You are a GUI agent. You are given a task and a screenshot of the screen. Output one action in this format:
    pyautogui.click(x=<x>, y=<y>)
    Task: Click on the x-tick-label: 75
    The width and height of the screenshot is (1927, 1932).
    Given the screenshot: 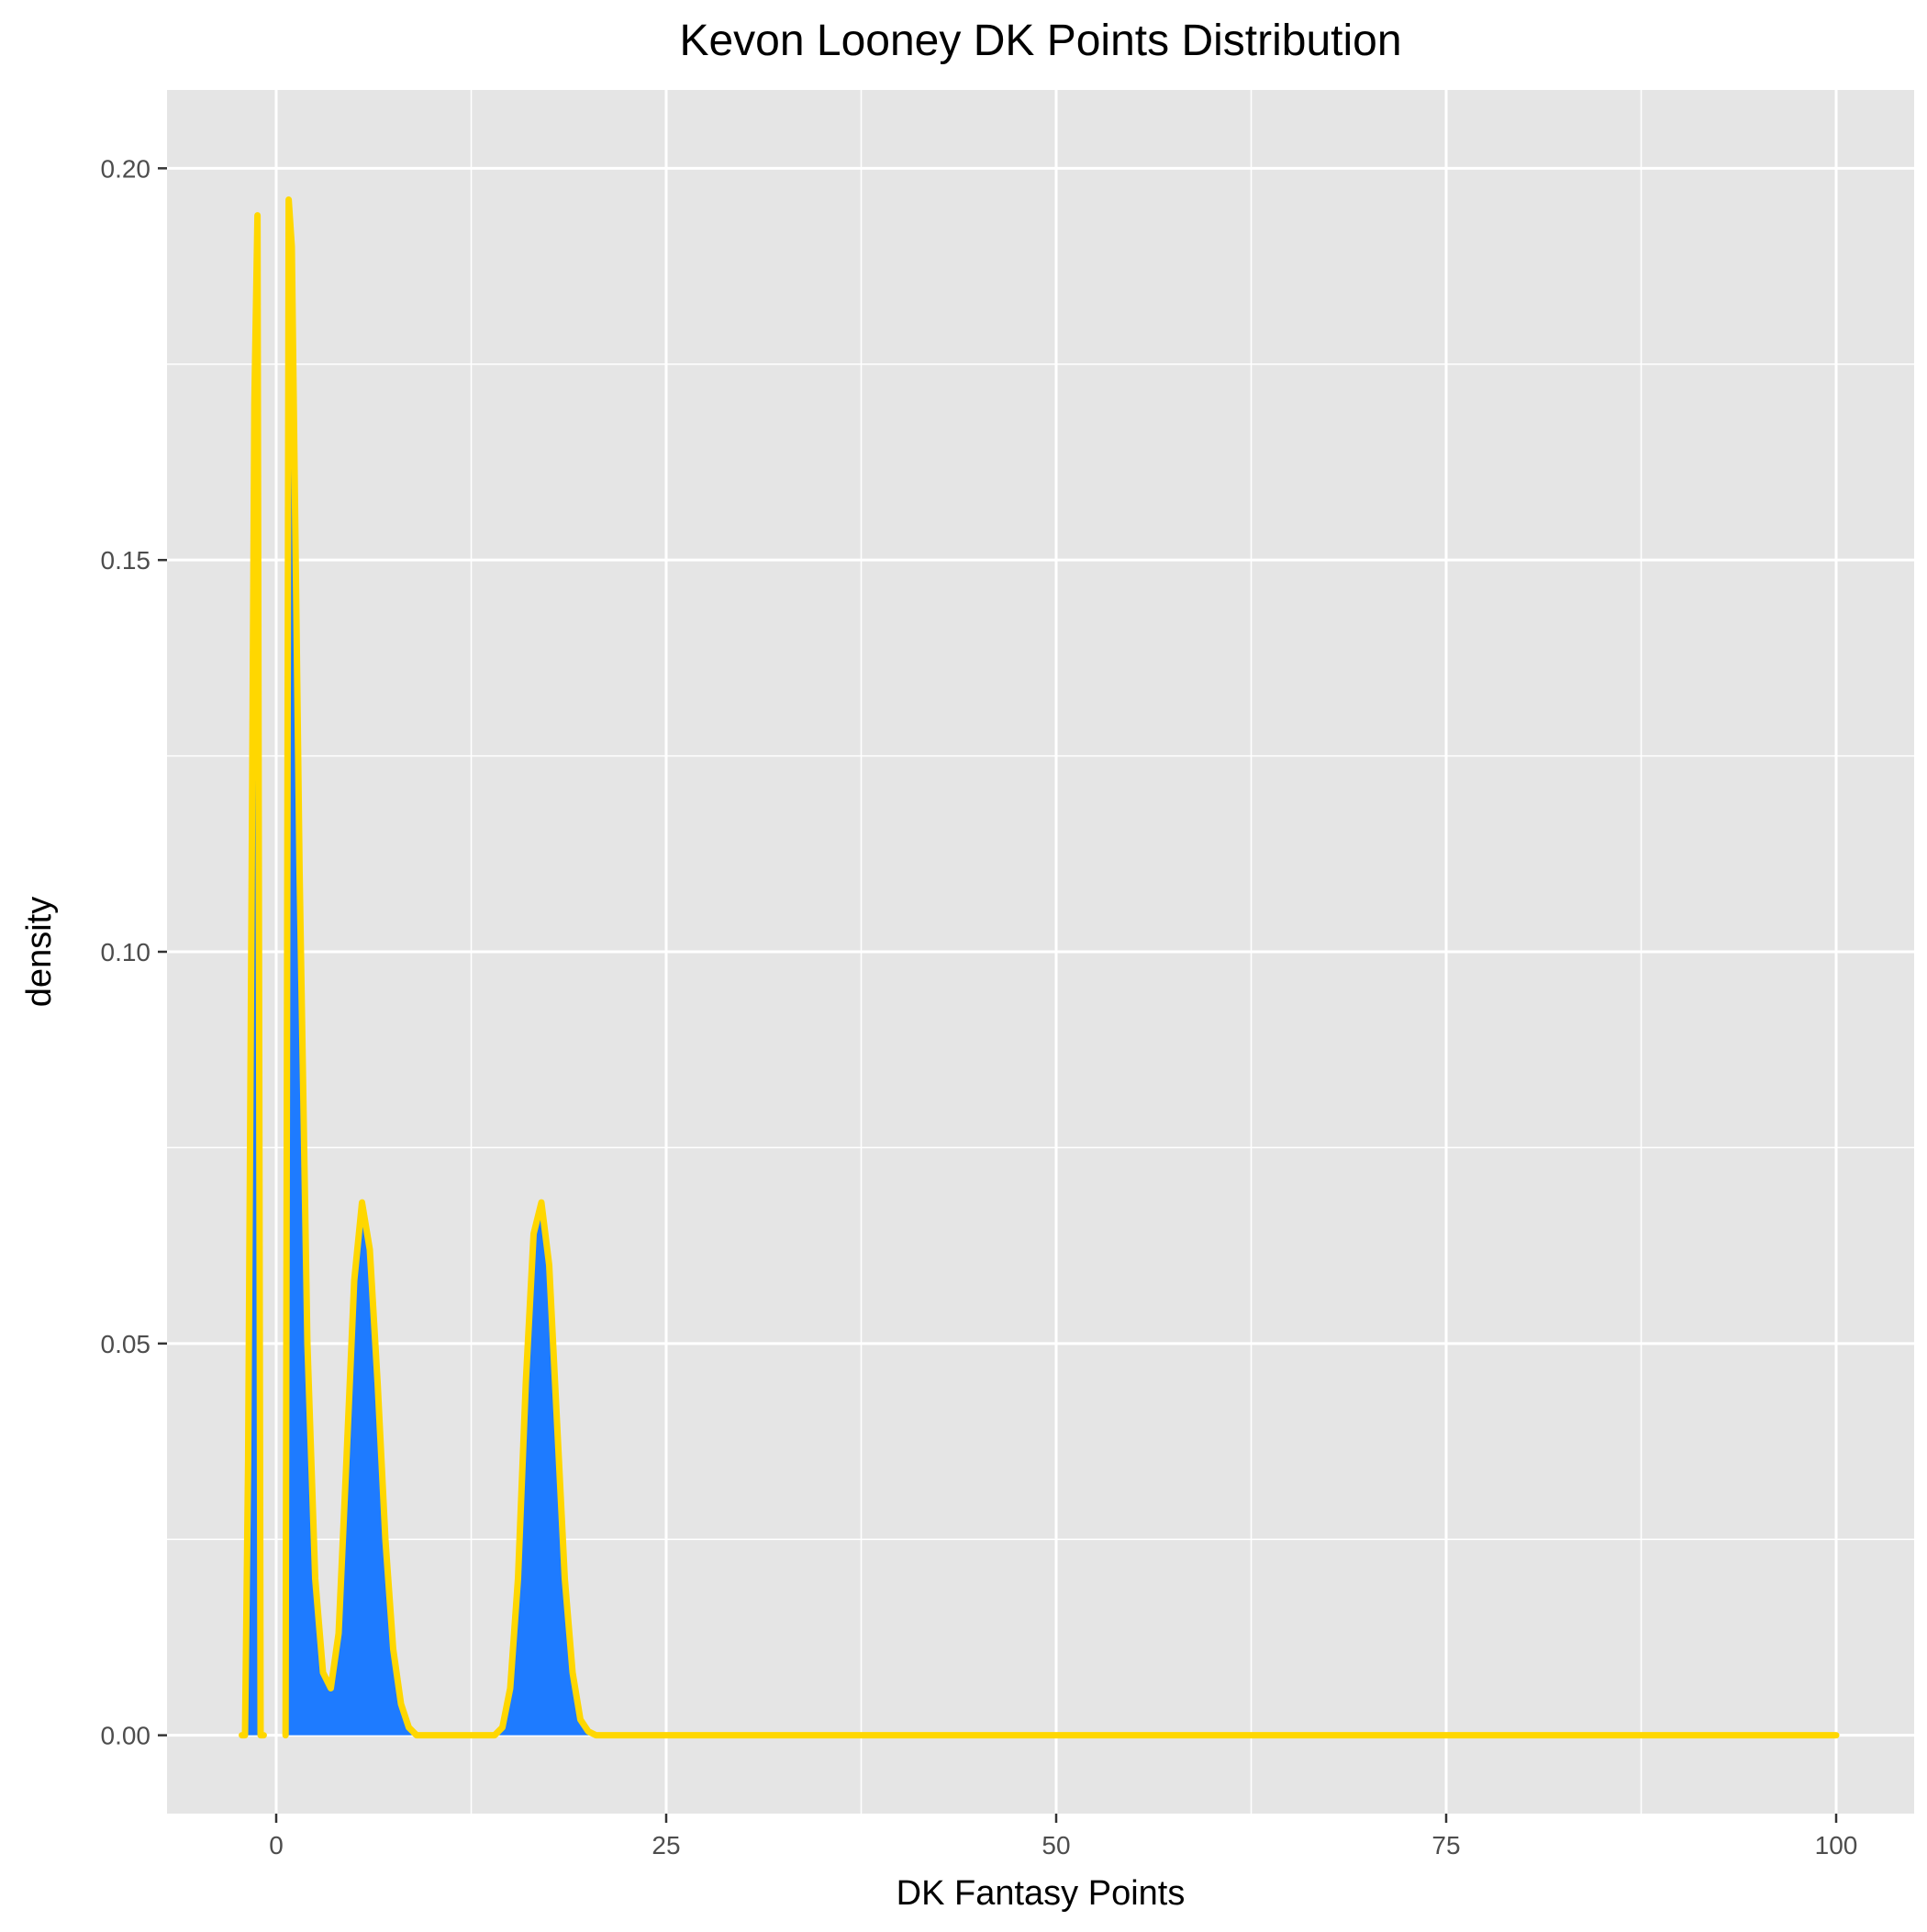 What is the action you would take?
    pyautogui.click(x=1445, y=1845)
    